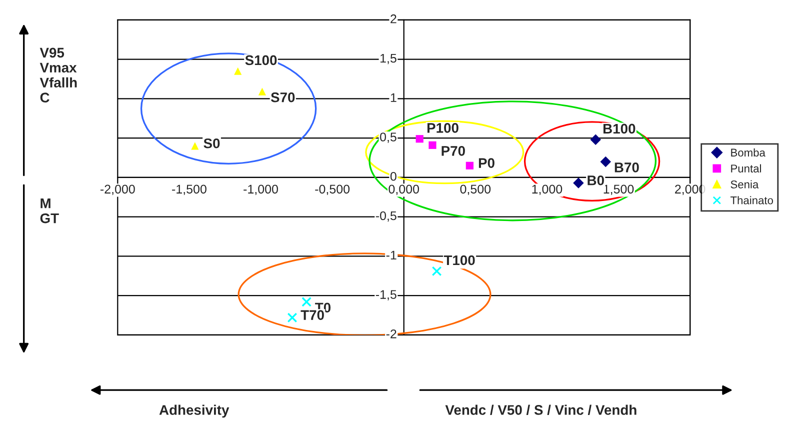 Image resolution: width=795 pixels, height=424 pixels. What do you see at coordinates (388, 59) in the screenshot?
I see `y-tick-label: 1,5` at bounding box center [388, 59].